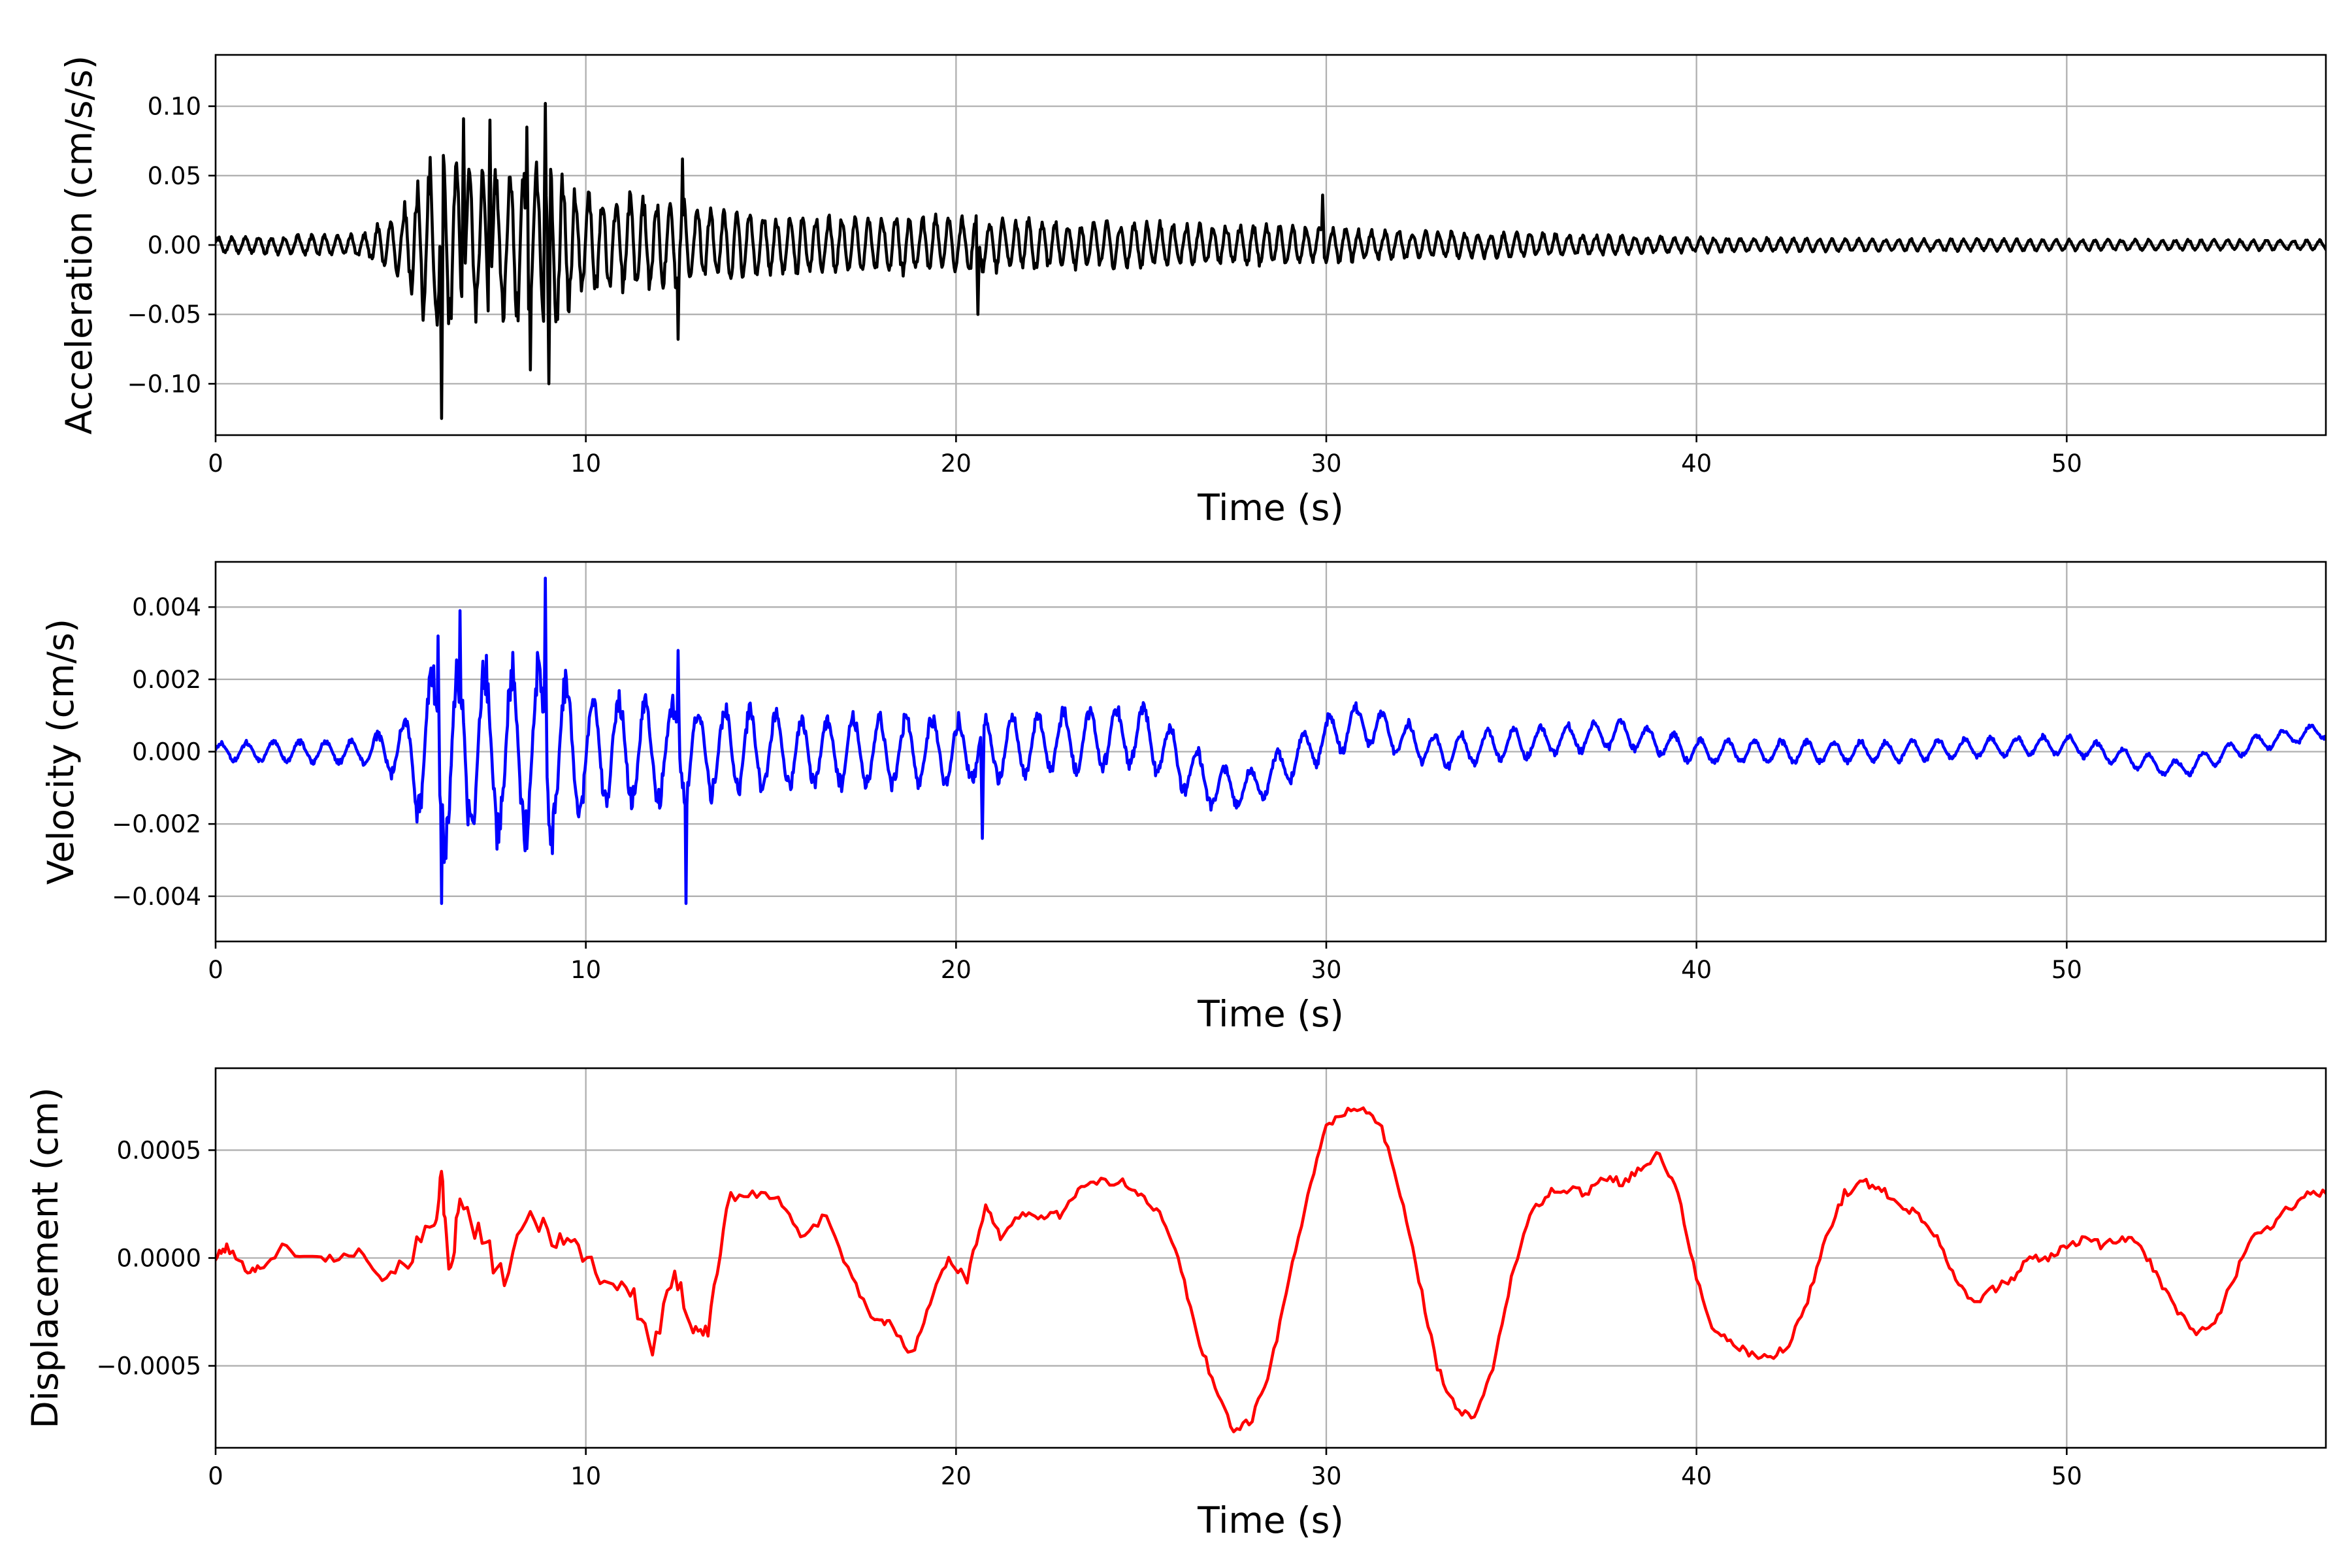 Image resolution: width=2352 pixels, height=1568 pixels. What do you see at coordinates (166, 607) in the screenshot?
I see `velocity-y-tick-label: 0.004` at bounding box center [166, 607].